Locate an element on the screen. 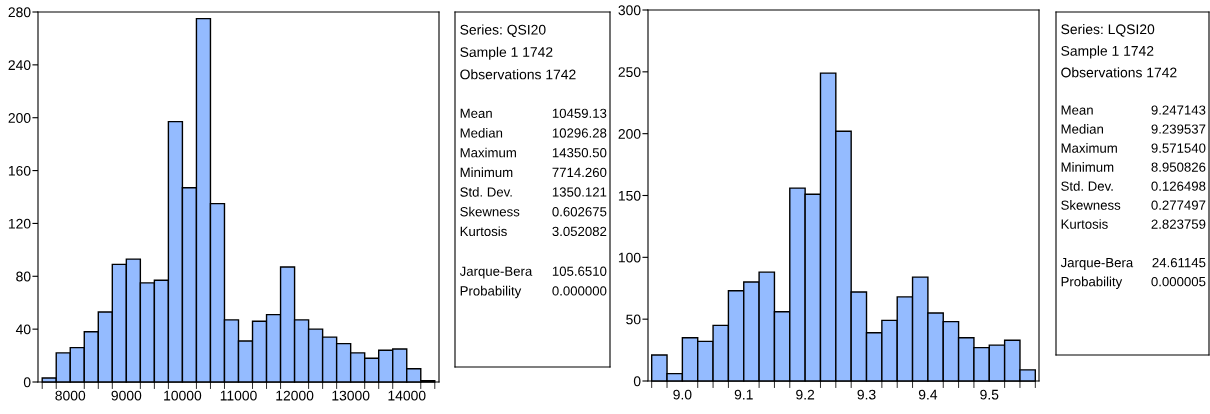 The width and height of the screenshot is (1210, 414). y-tick-label: 160 is located at coordinates (19, 170).